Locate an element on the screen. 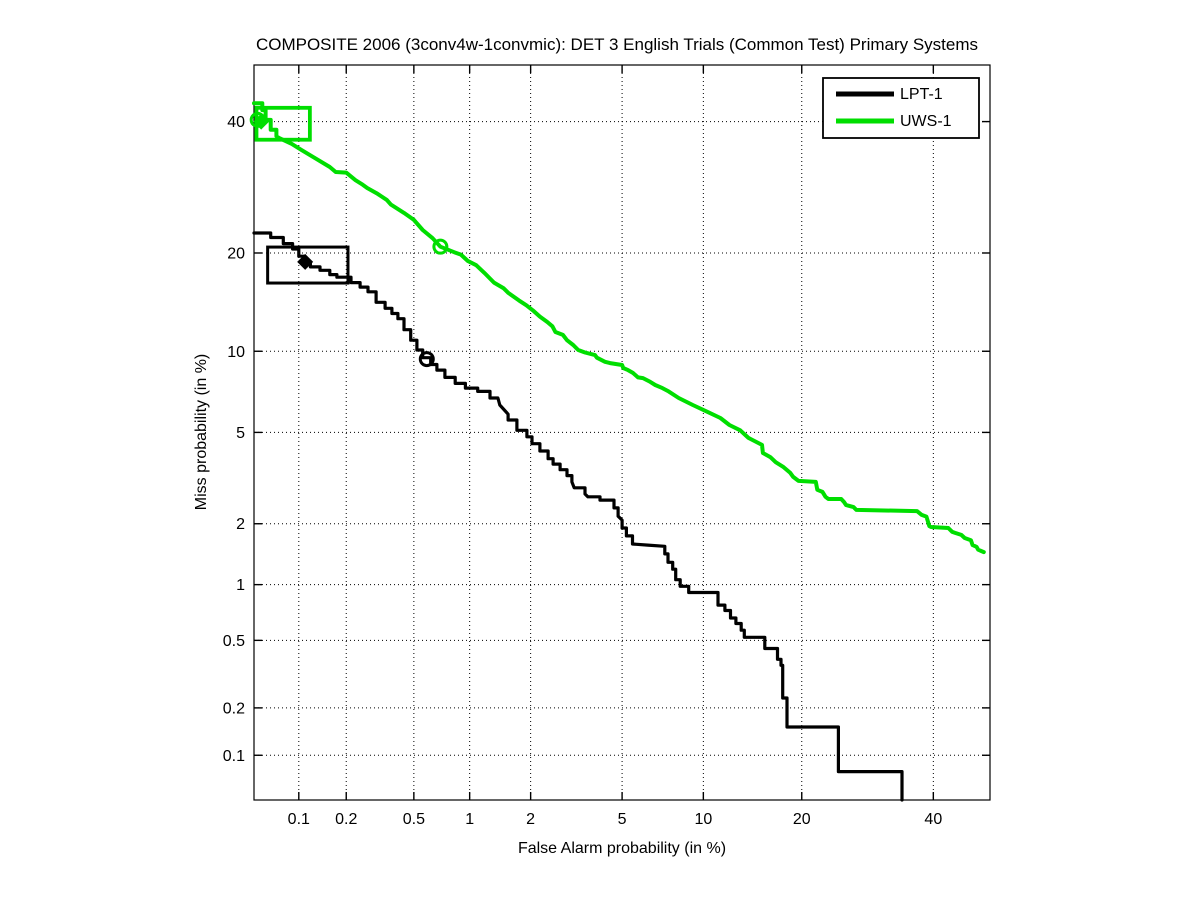 The width and height of the screenshot is (1201, 900). y-tick-label: 10 is located at coordinates (236, 352).